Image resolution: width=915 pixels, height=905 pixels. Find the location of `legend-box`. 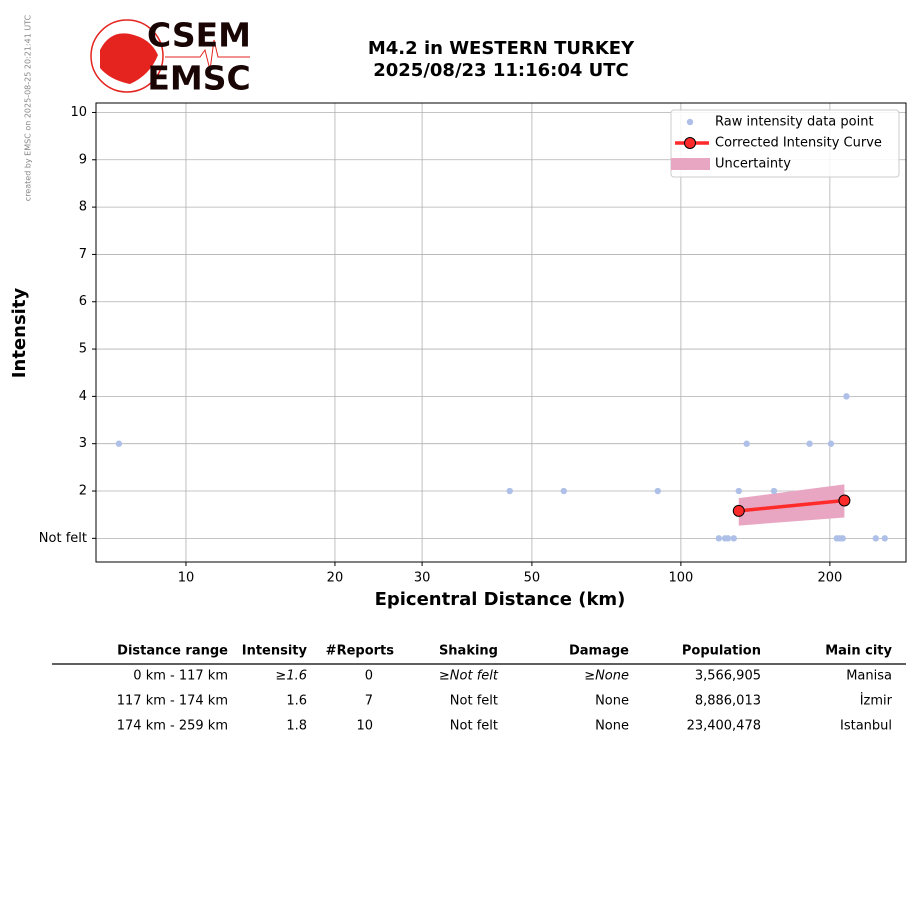

legend-box is located at coordinates (785, 143).